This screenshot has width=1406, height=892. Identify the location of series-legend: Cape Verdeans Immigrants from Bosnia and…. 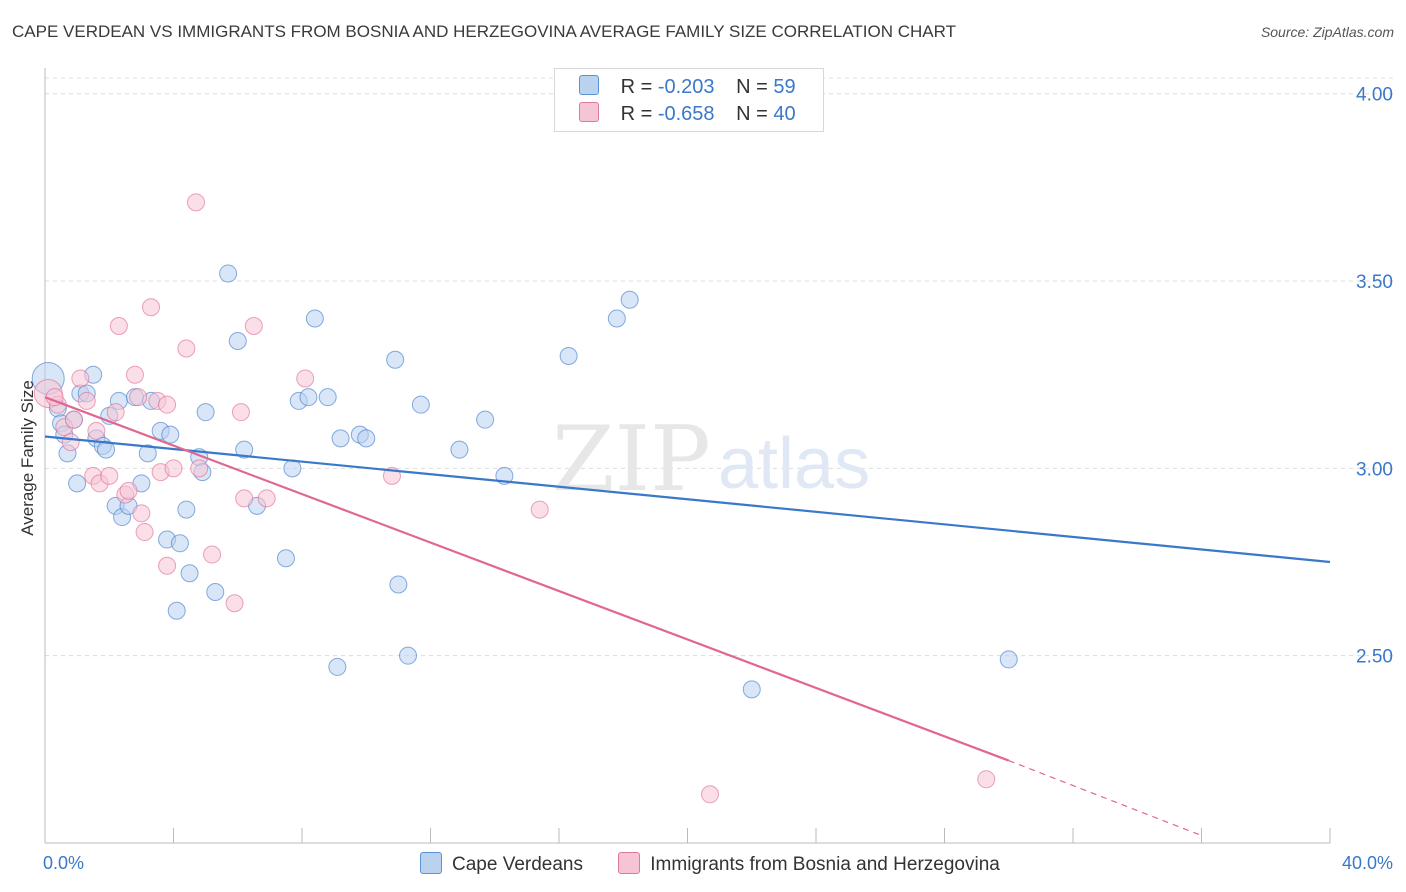
(725, 864).